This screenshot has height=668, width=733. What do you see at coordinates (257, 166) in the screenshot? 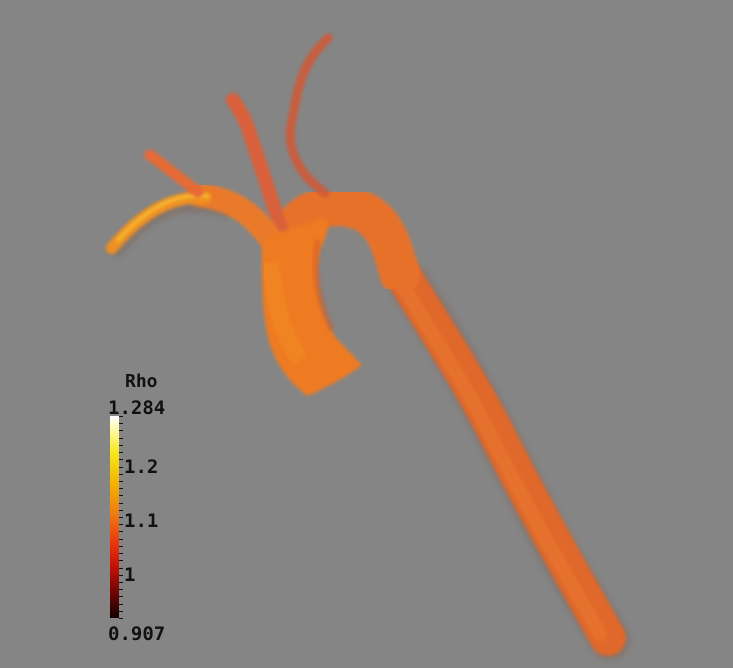
I see `left-carotid-artery` at bounding box center [257, 166].